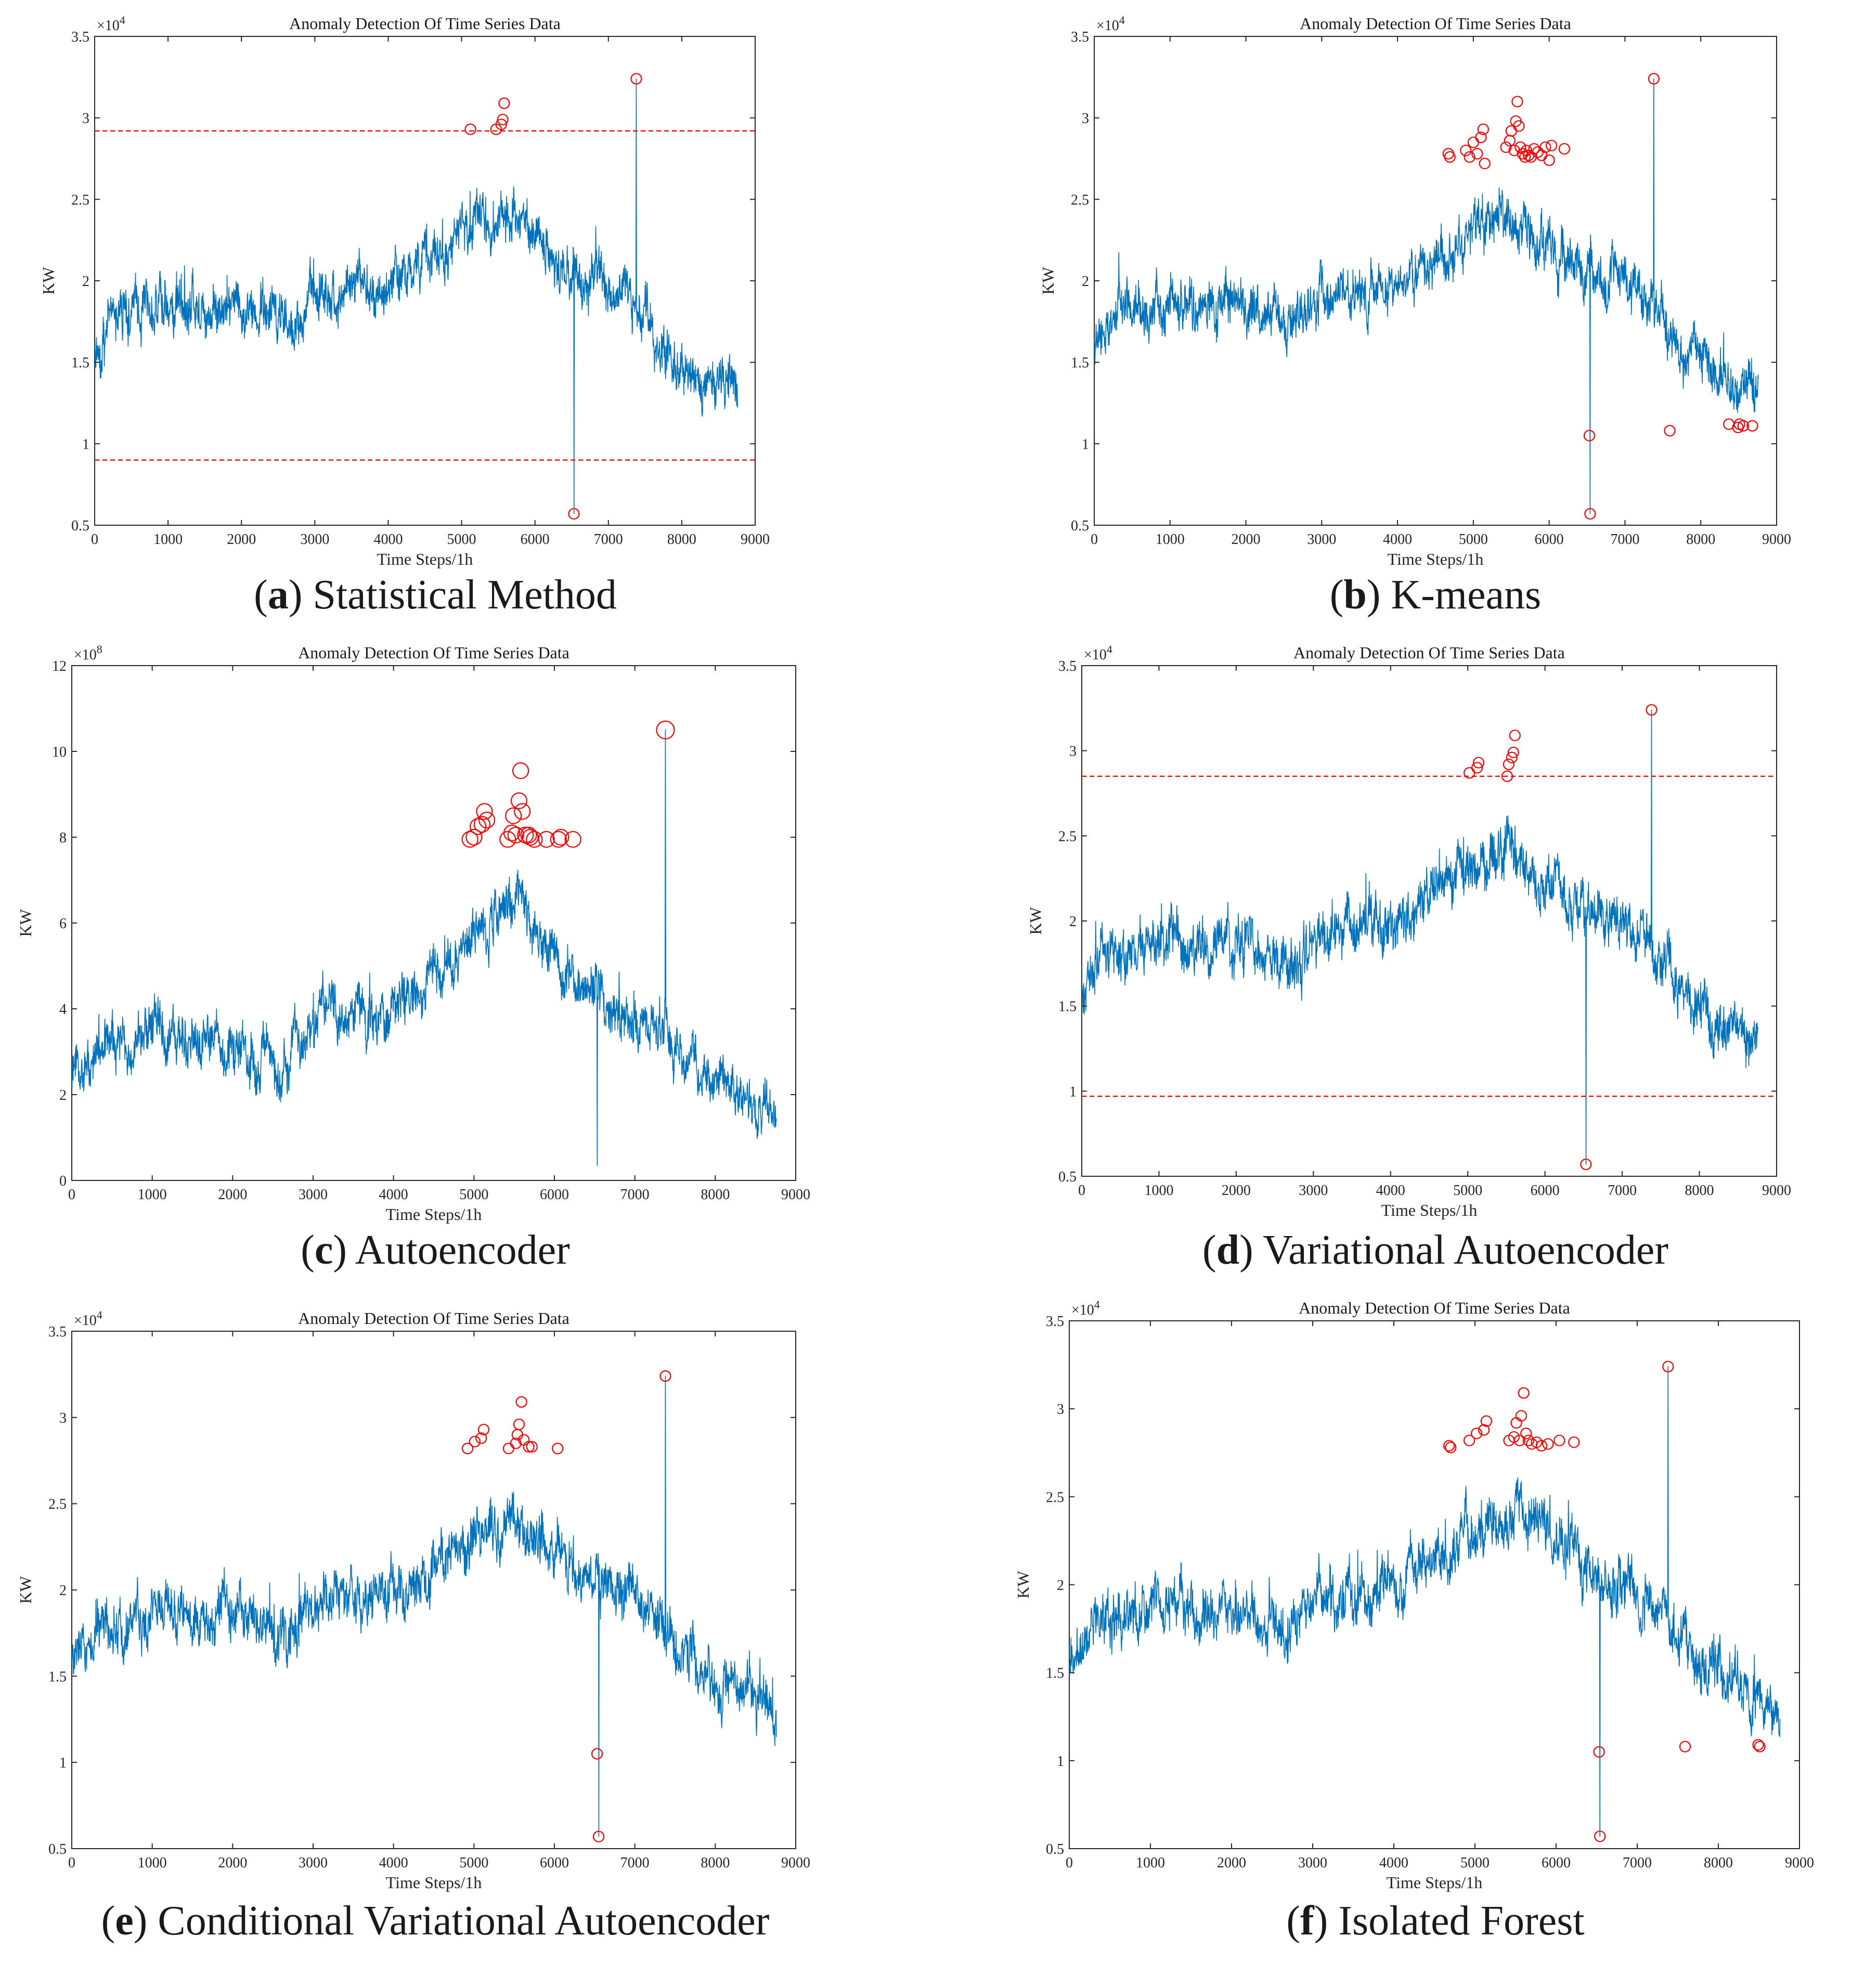  I want to click on y-tick-label: 10, so click(59, 752).